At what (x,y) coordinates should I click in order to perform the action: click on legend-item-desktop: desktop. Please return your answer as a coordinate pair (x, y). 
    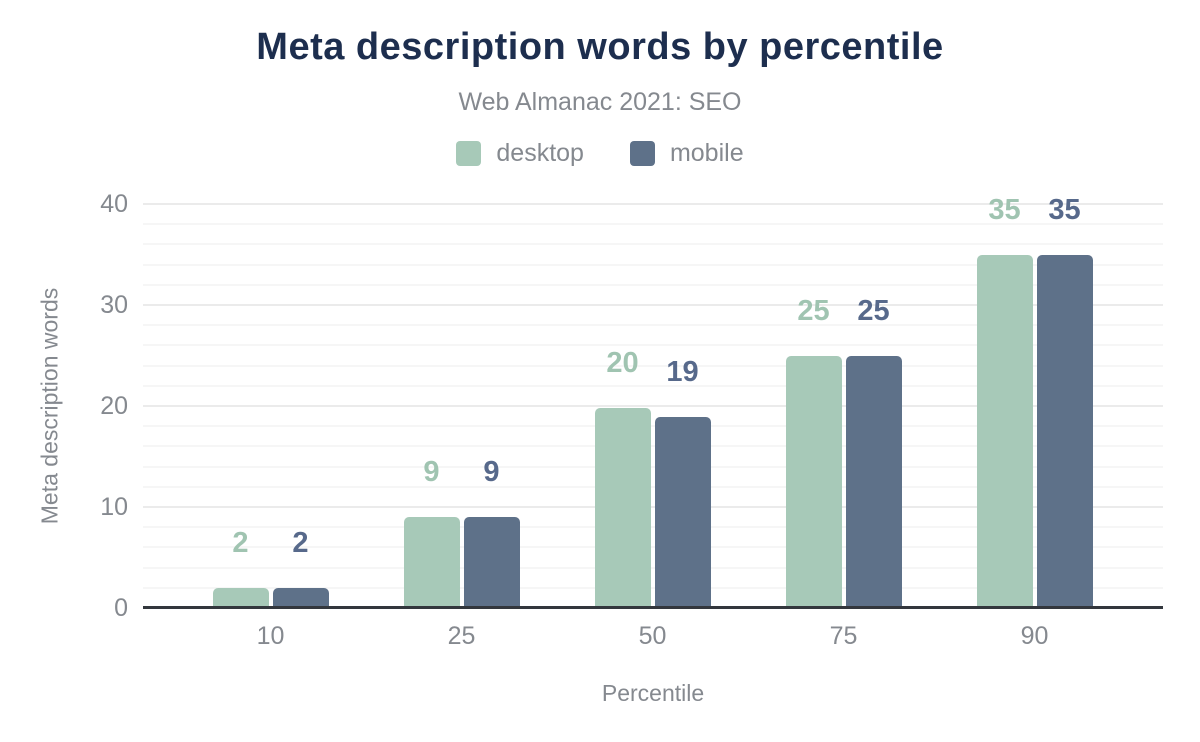
    Looking at the image, I should click on (520, 153).